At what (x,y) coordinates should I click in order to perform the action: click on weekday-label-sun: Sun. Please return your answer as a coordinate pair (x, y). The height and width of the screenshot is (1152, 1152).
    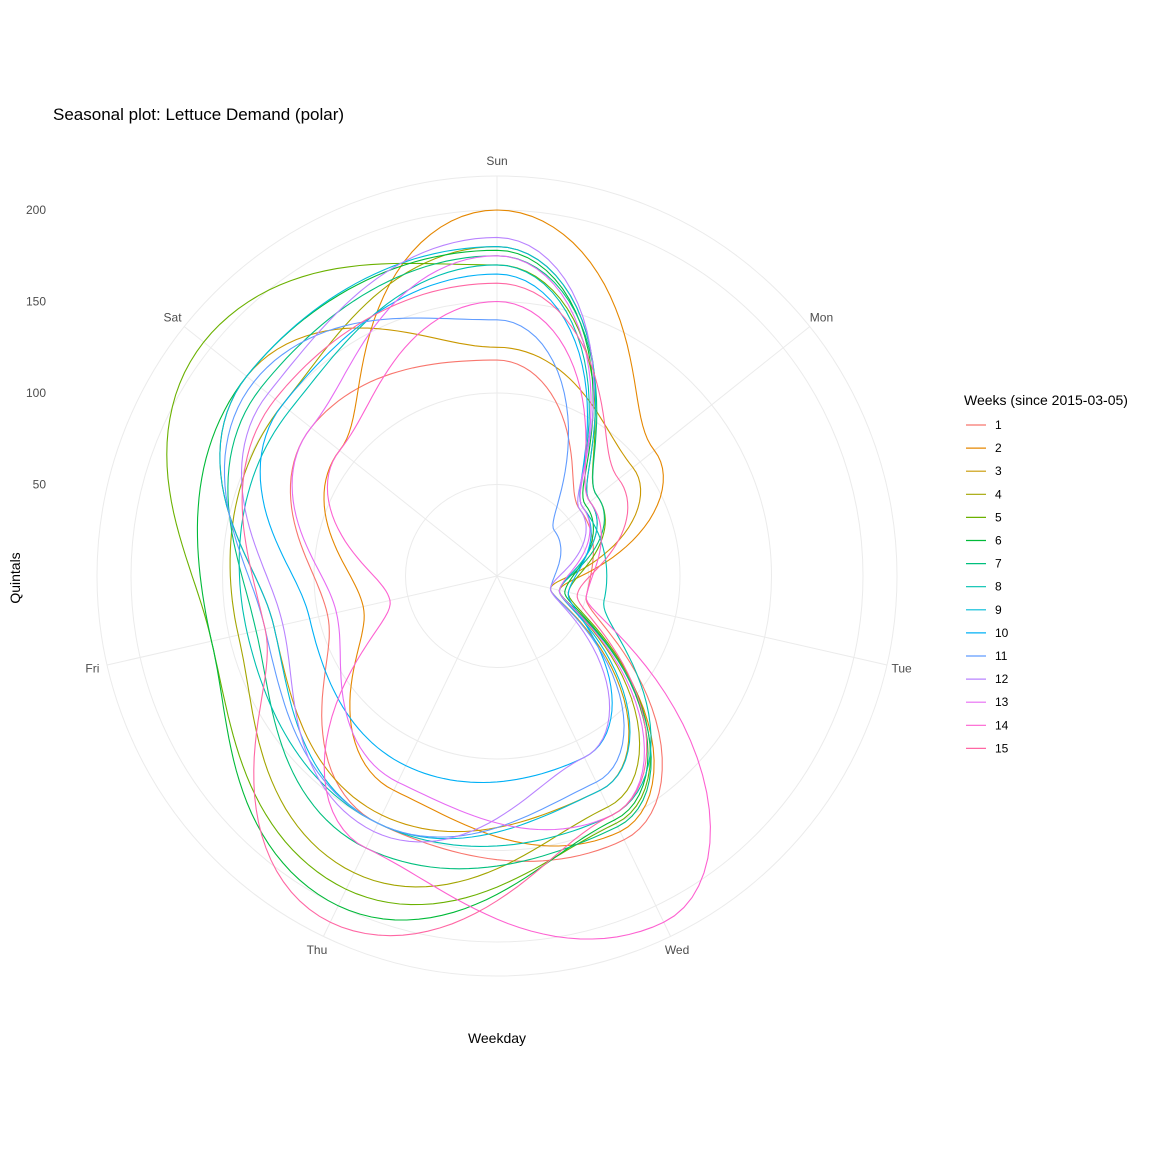
    Looking at the image, I should click on (496, 161).